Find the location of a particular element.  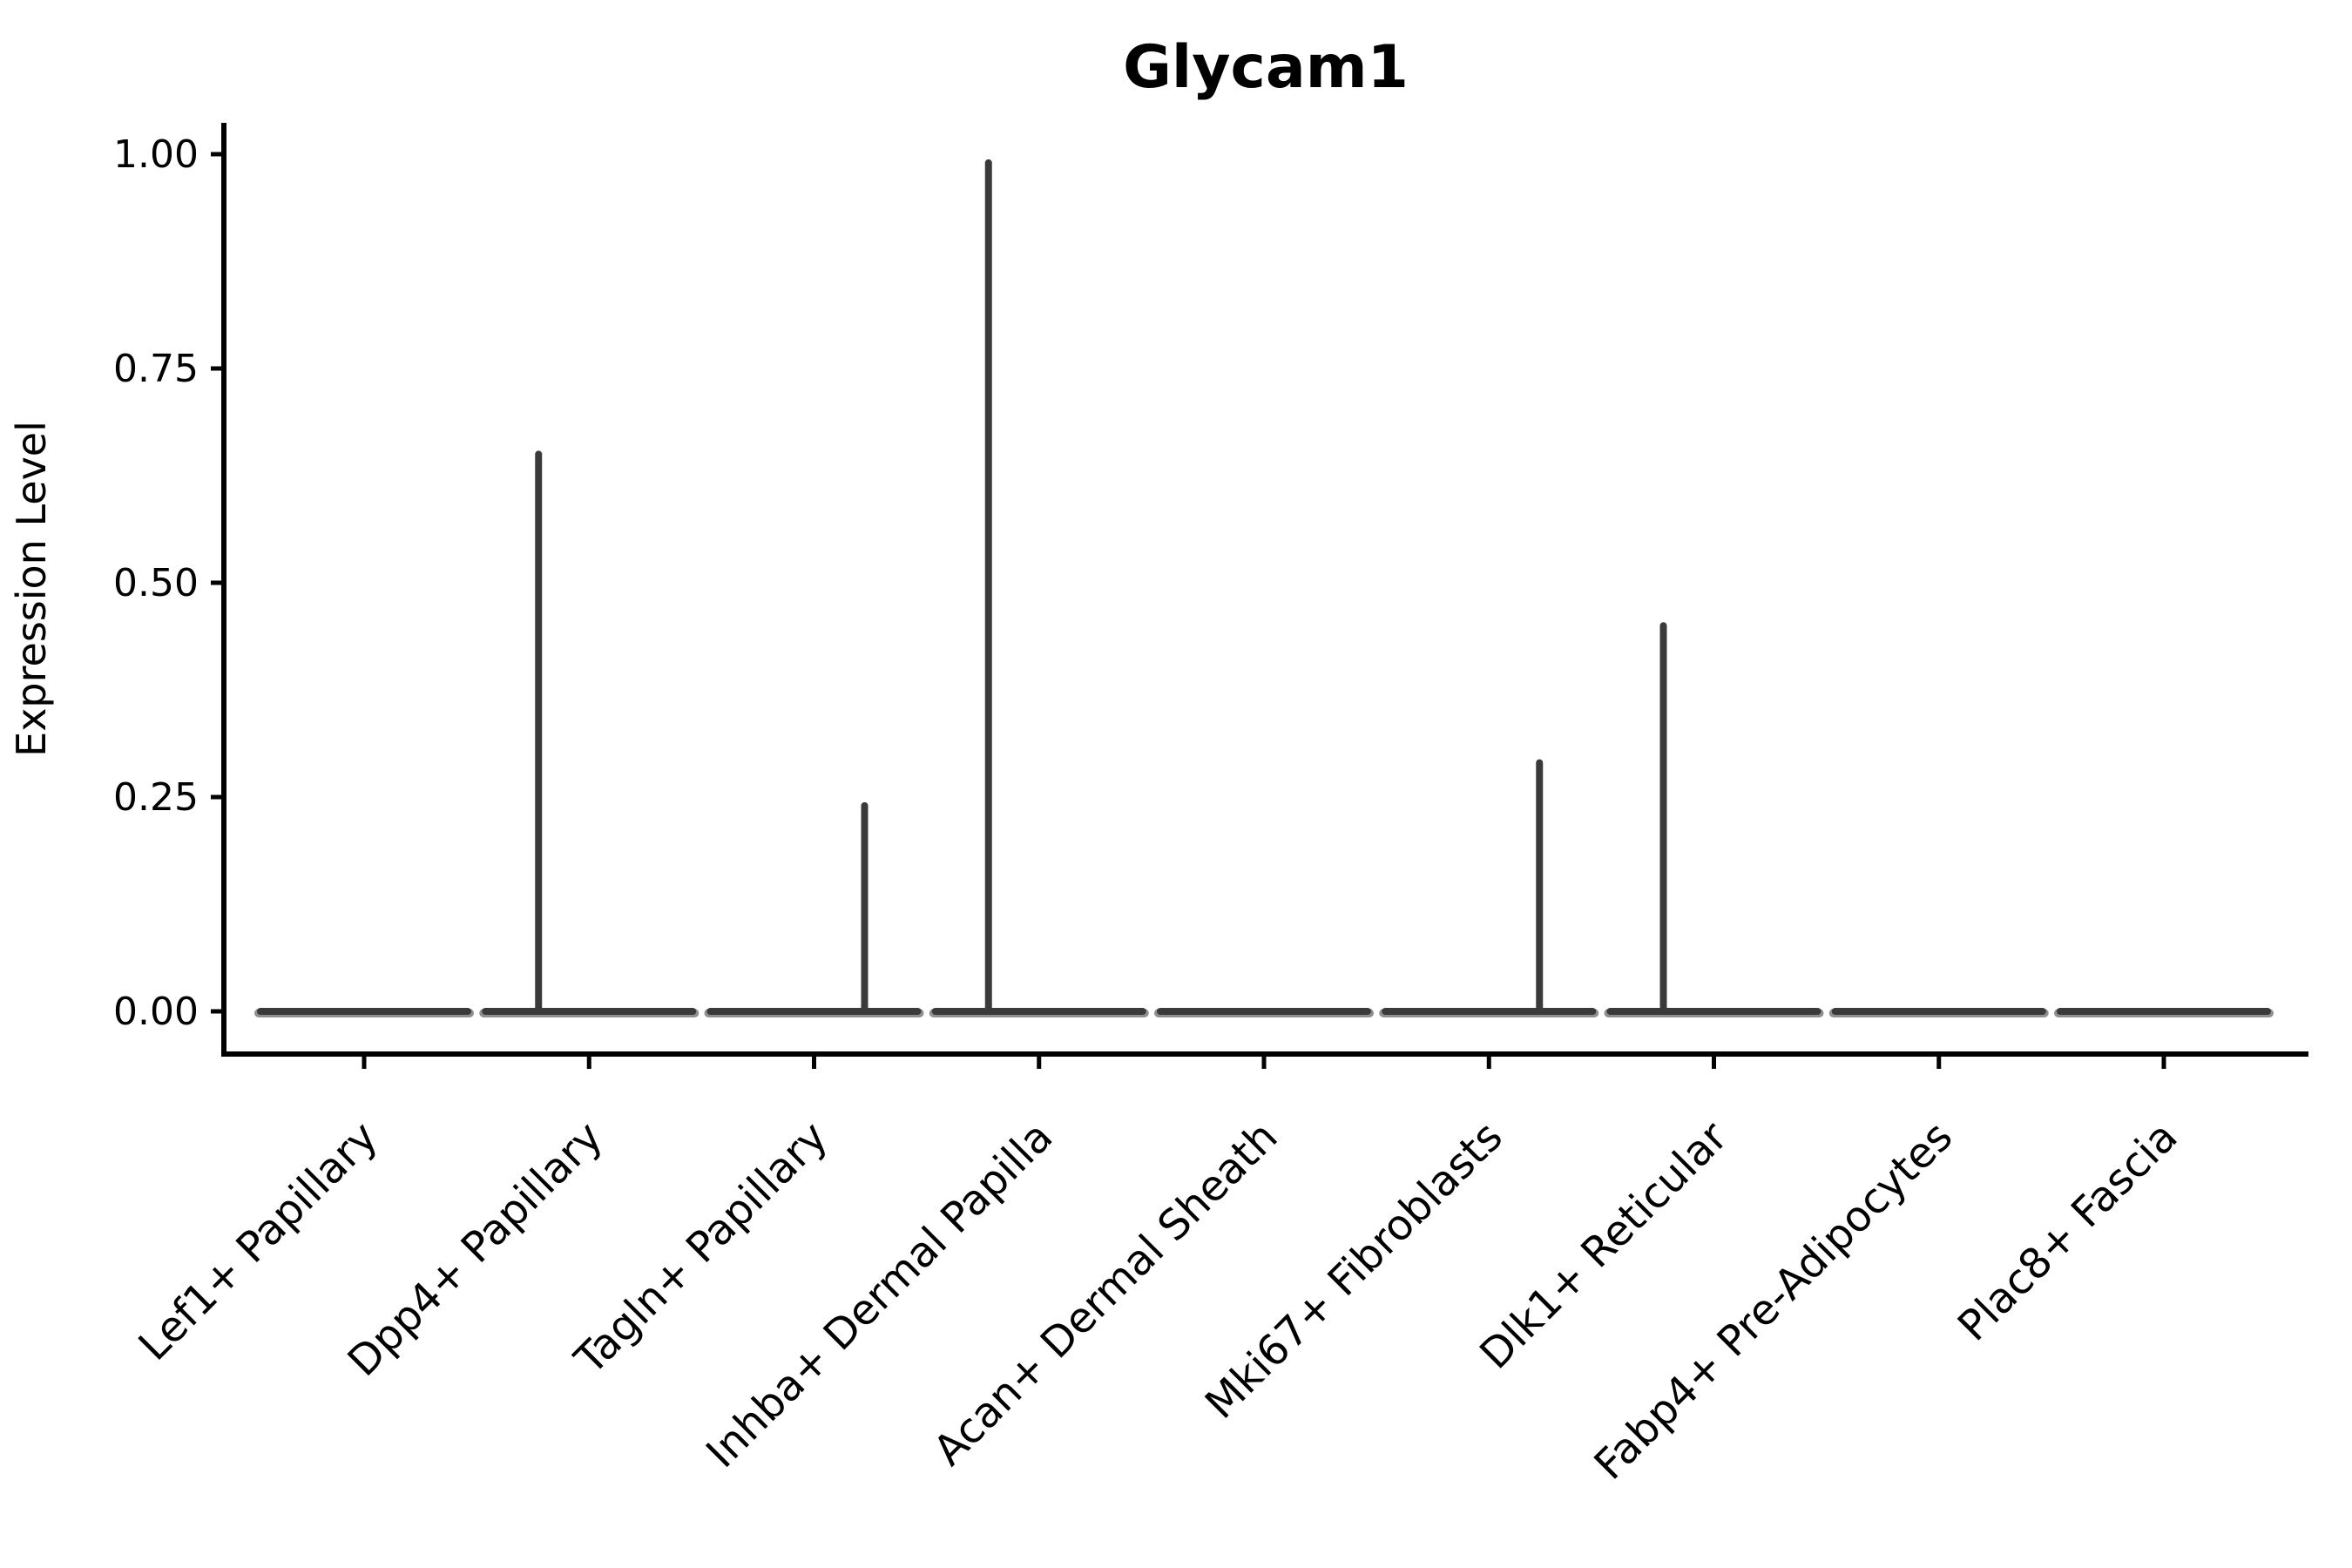

violin-plac8-fascia is located at coordinates (2164, 1013).